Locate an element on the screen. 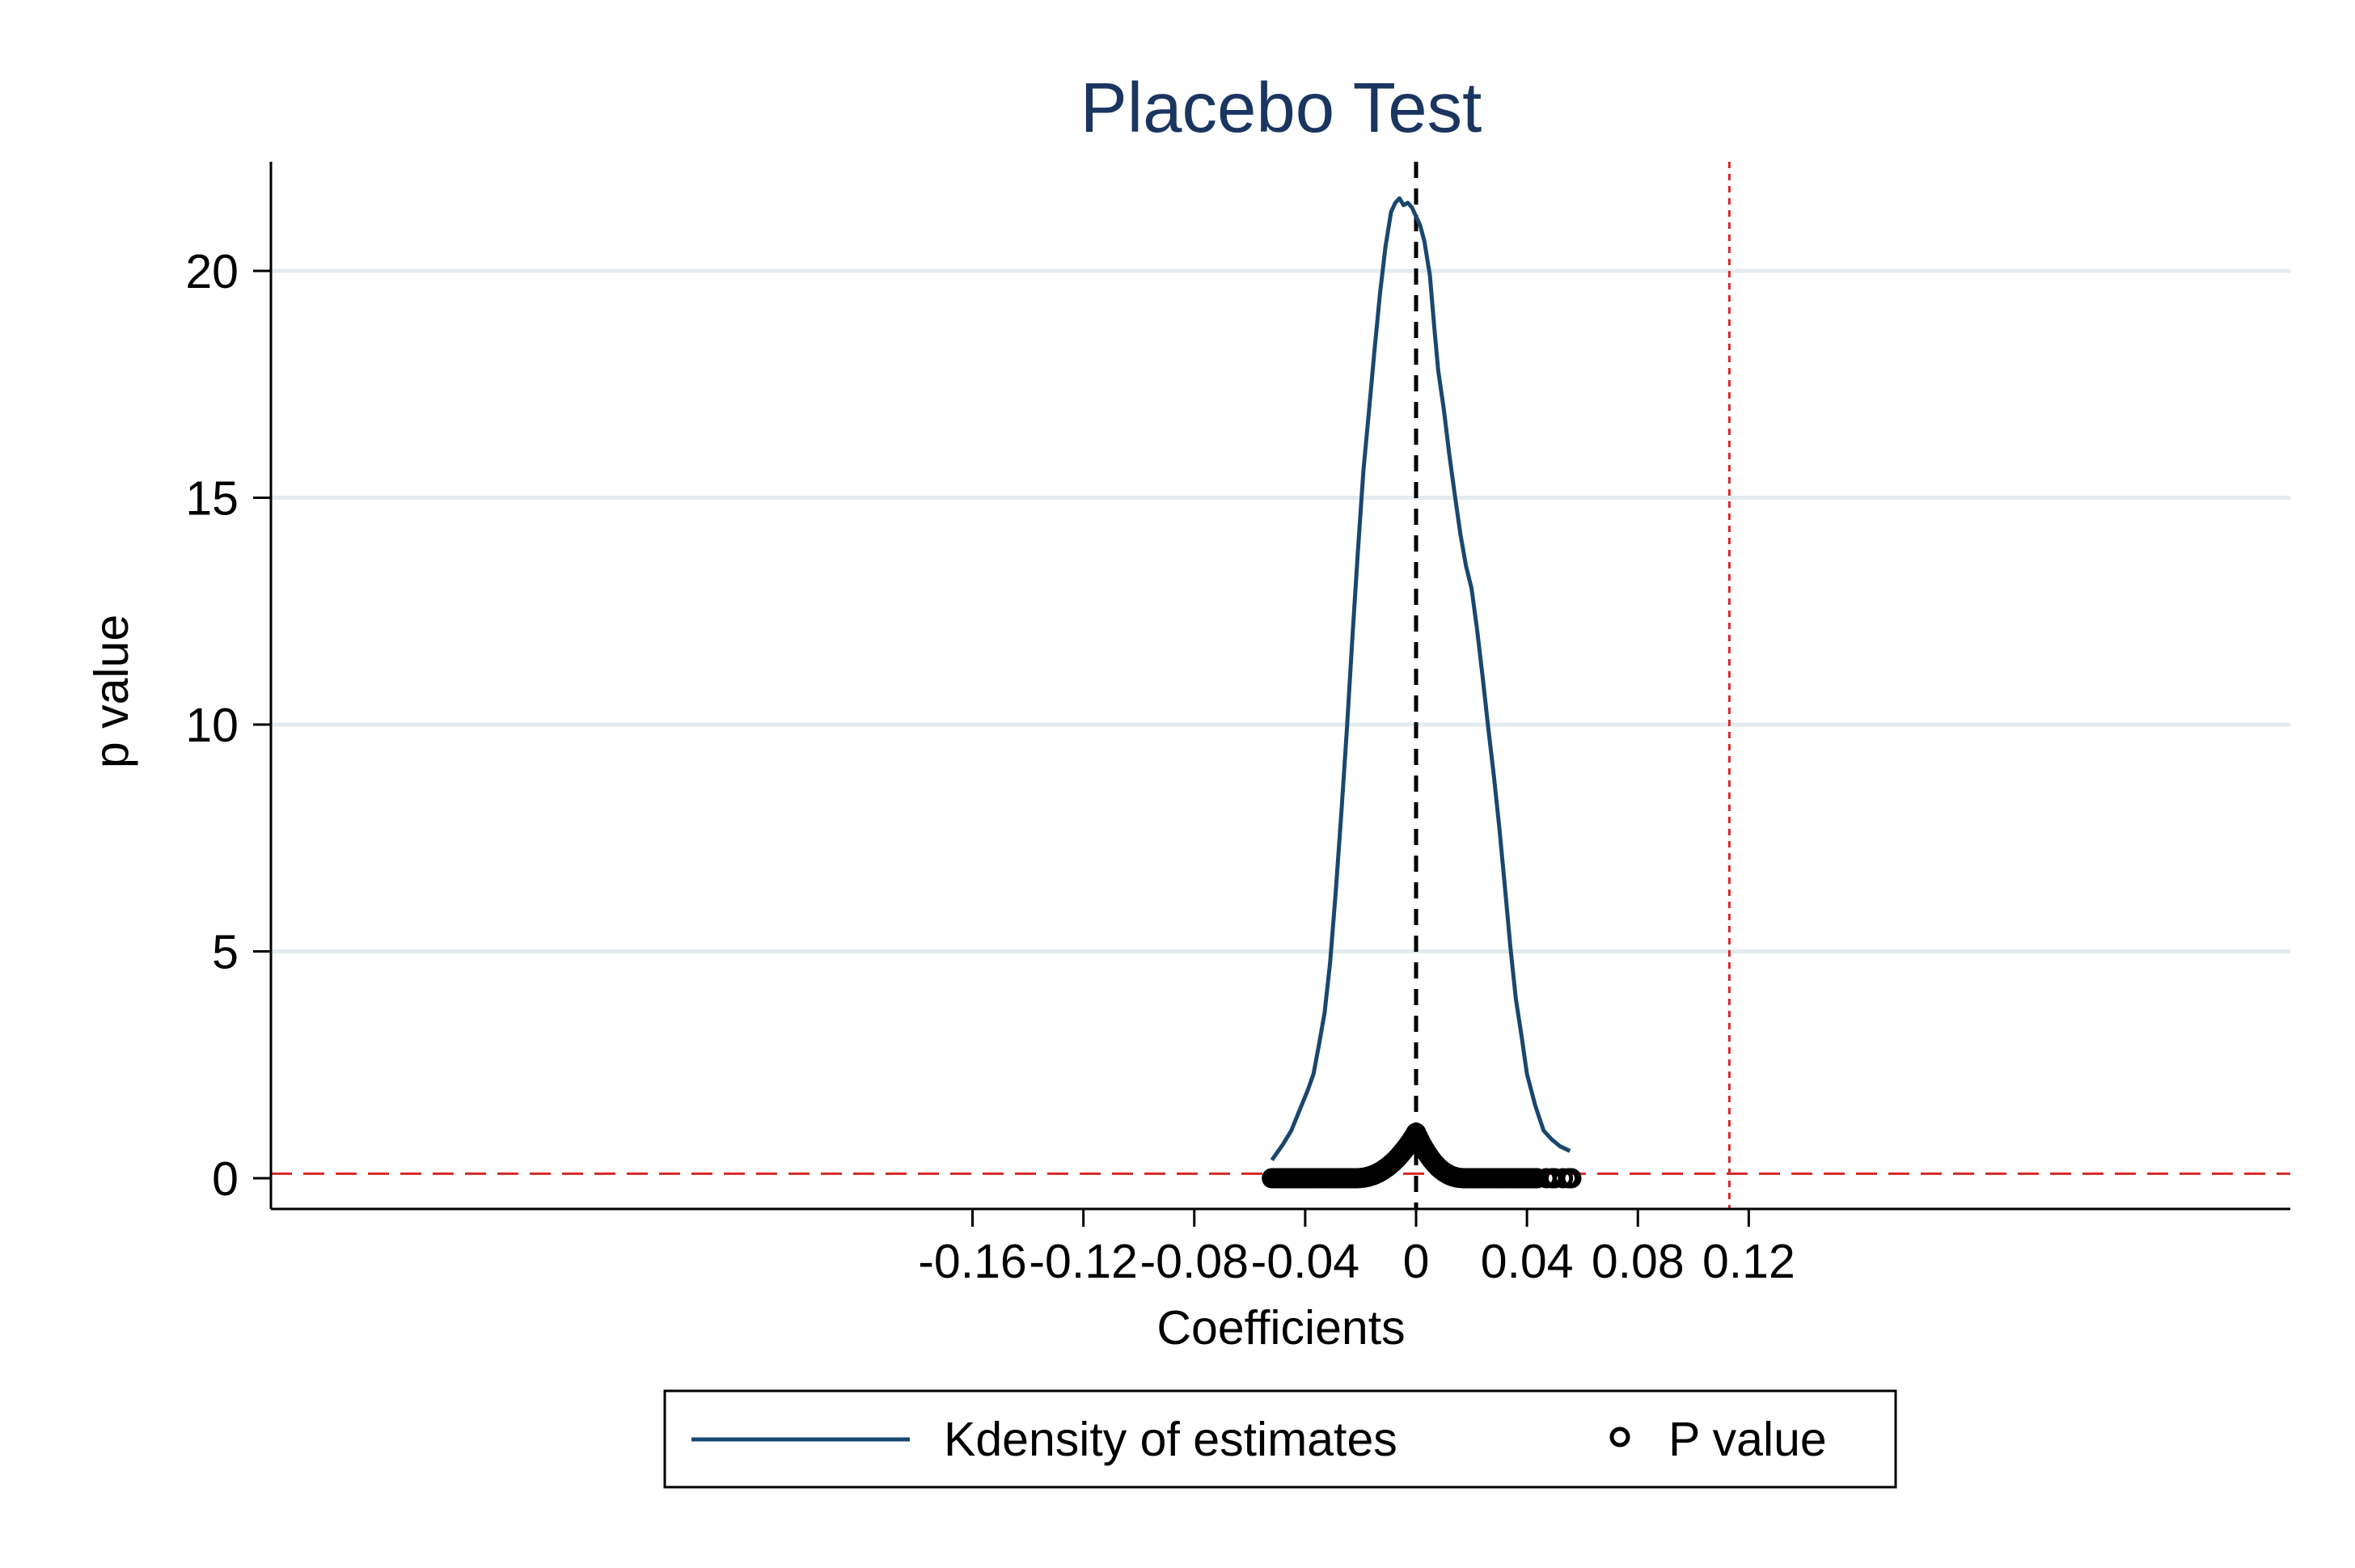 The image size is (2355, 1568). y-tick-label: 0 is located at coordinates (225, 1179).